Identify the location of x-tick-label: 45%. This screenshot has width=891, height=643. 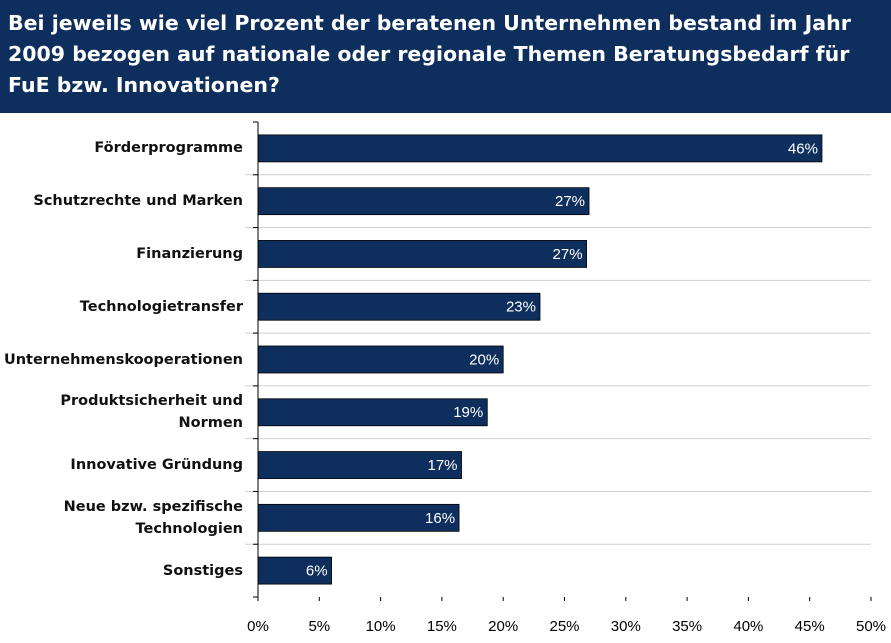
(810, 626).